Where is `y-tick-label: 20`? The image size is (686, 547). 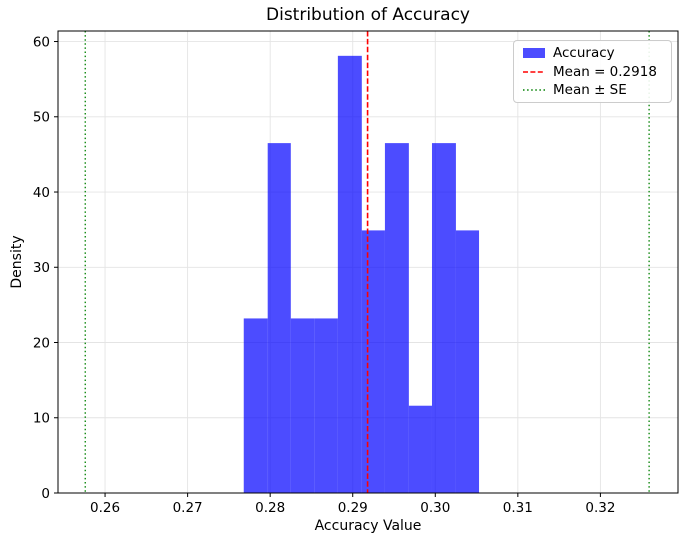 y-tick-label: 20 is located at coordinates (41, 343).